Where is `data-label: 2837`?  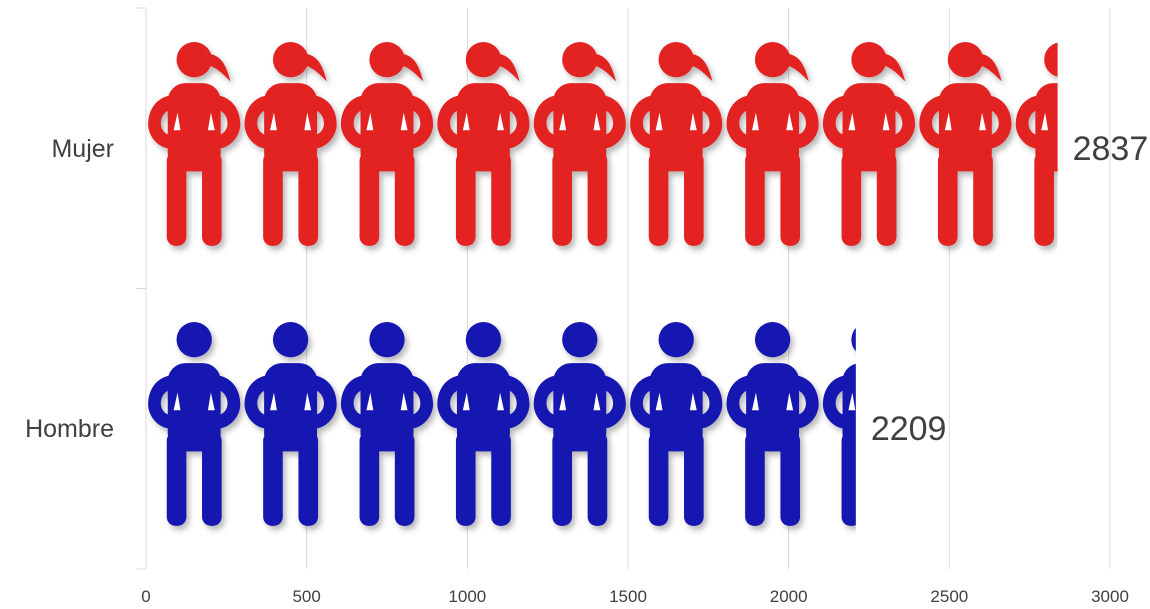
data-label: 2837 is located at coordinates (1111, 149).